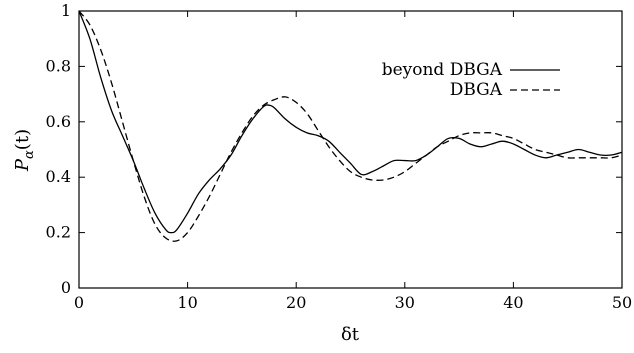 Image resolution: width=634 pixels, height=353 pixels. What do you see at coordinates (513, 302) in the screenshot?
I see `x-tick-label: 40` at bounding box center [513, 302].